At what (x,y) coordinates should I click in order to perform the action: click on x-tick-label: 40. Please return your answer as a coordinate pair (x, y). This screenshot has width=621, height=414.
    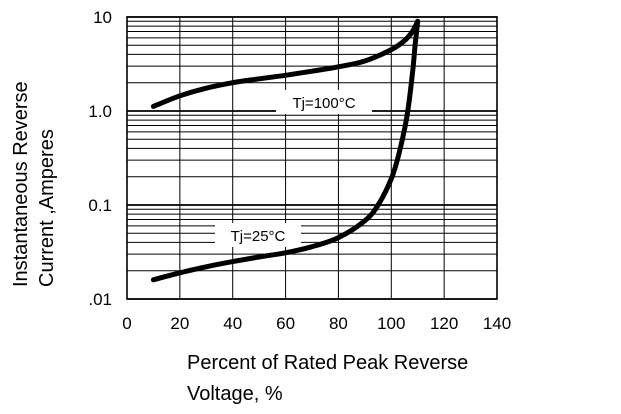
    Looking at the image, I should click on (232, 323).